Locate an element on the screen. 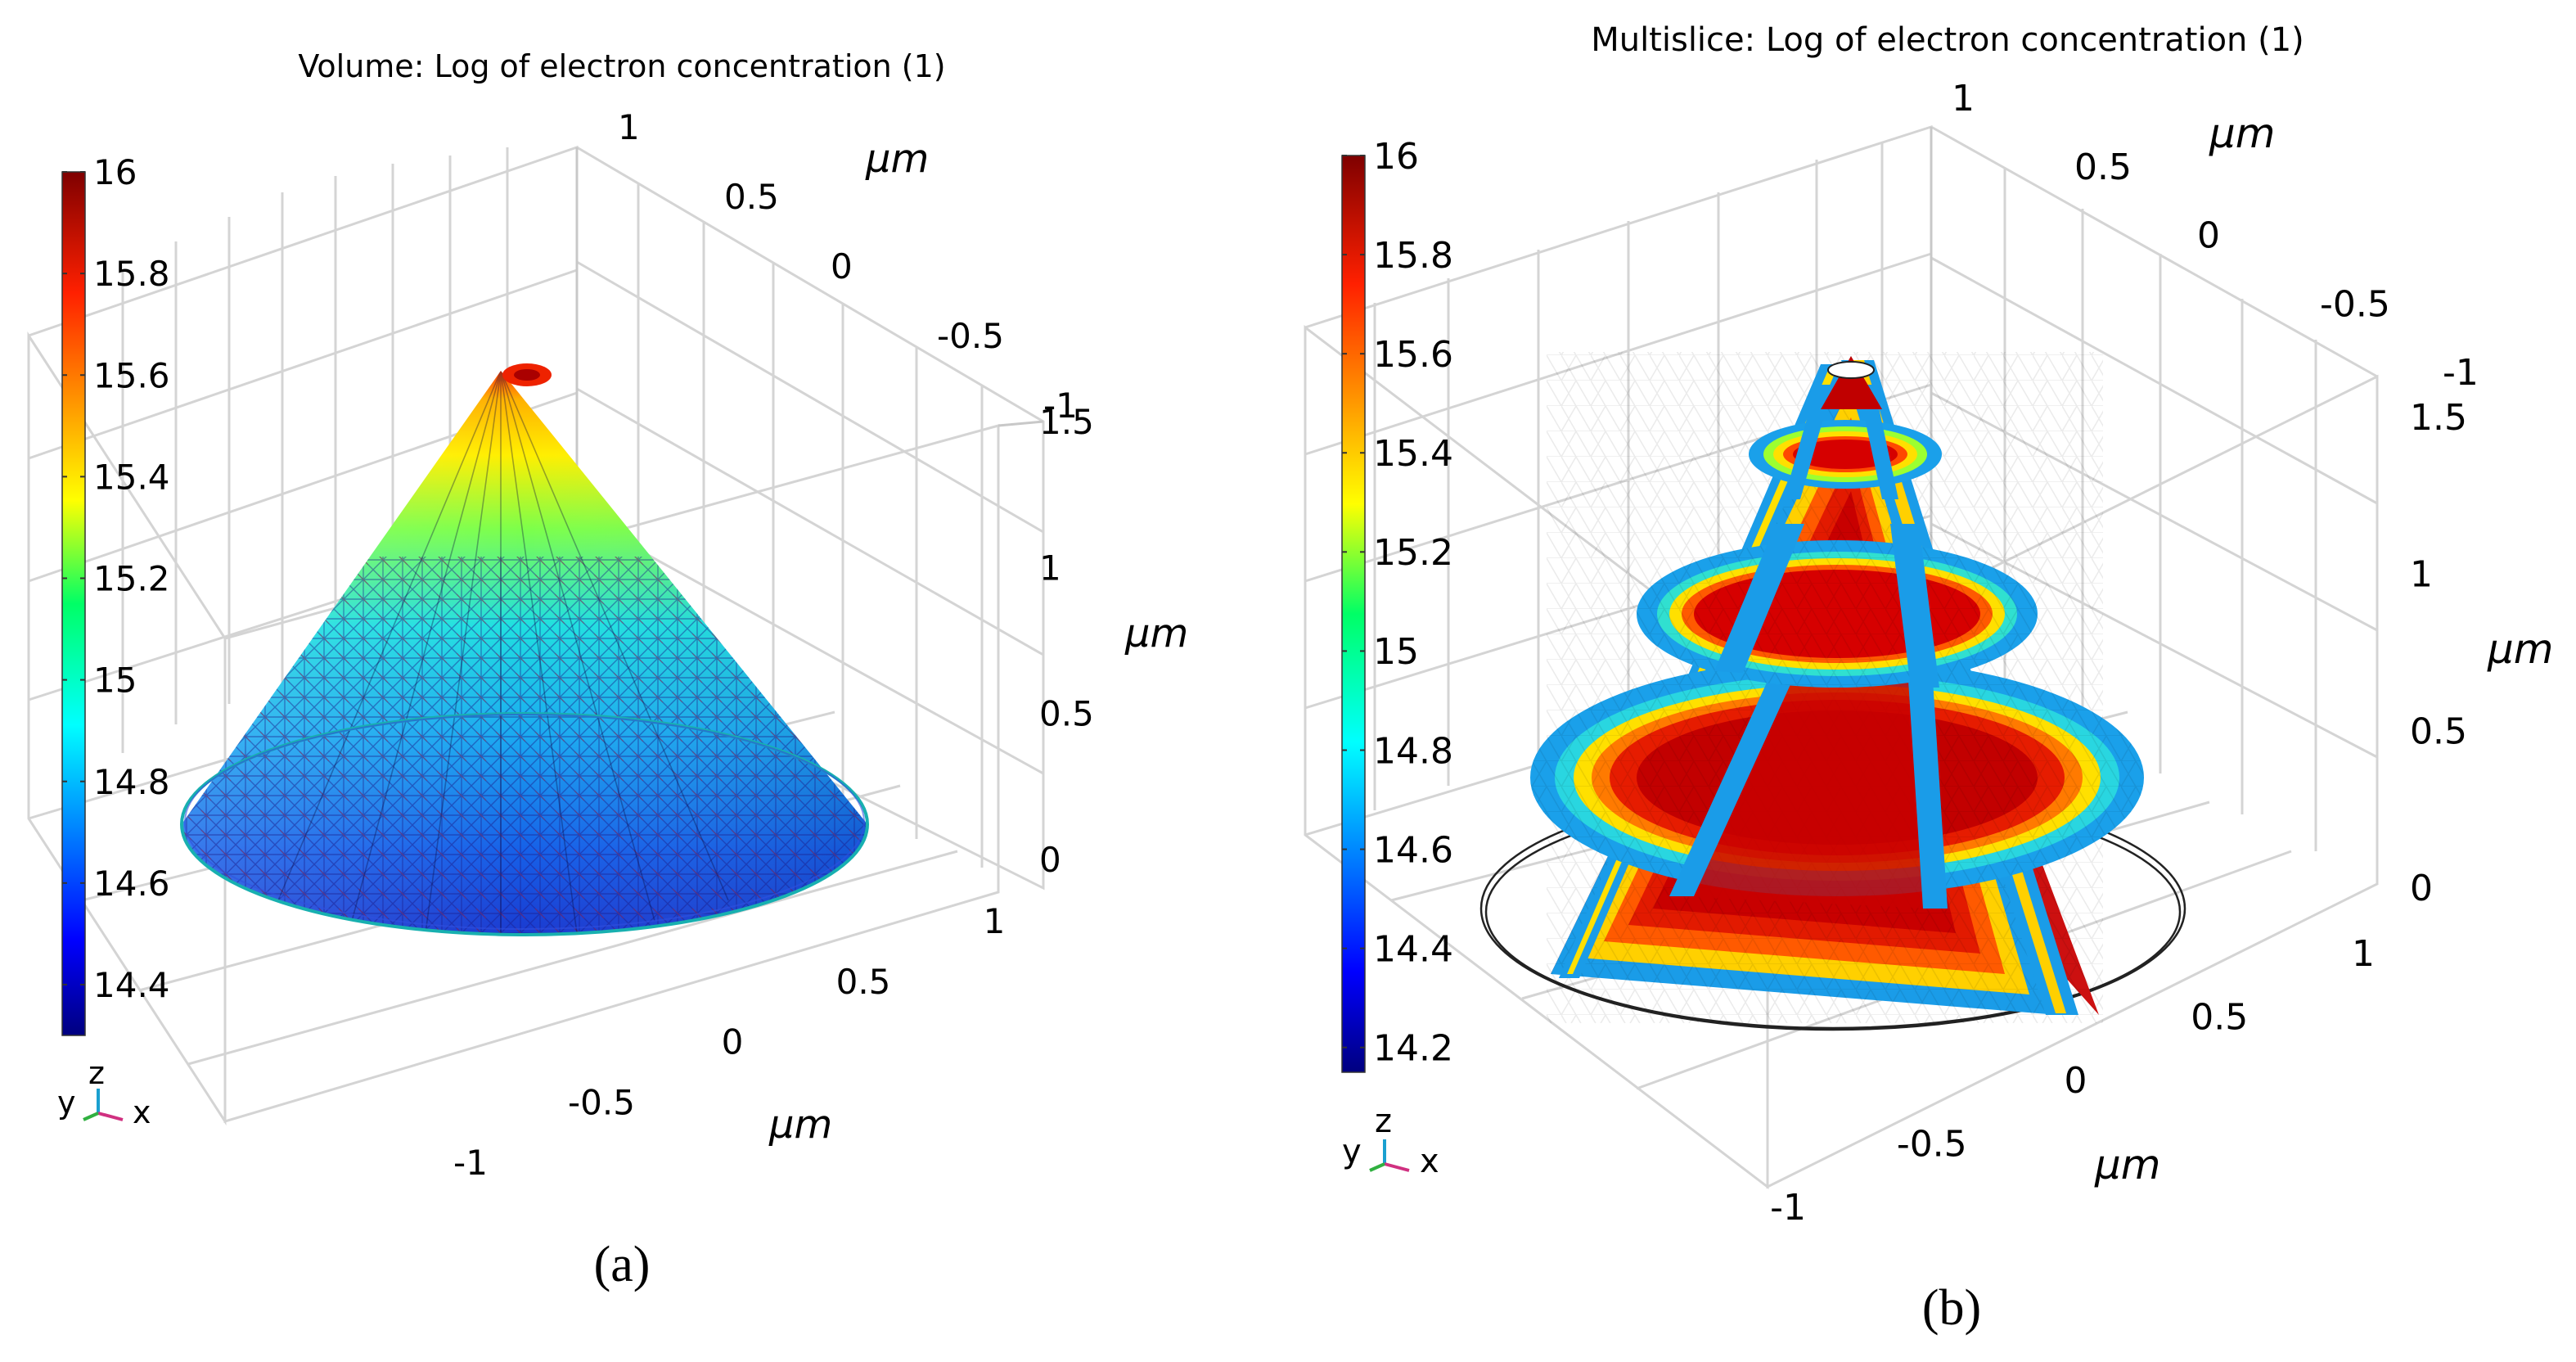 This screenshot has width=2576, height=1362. panel-a-cone is located at coordinates (524, 649).